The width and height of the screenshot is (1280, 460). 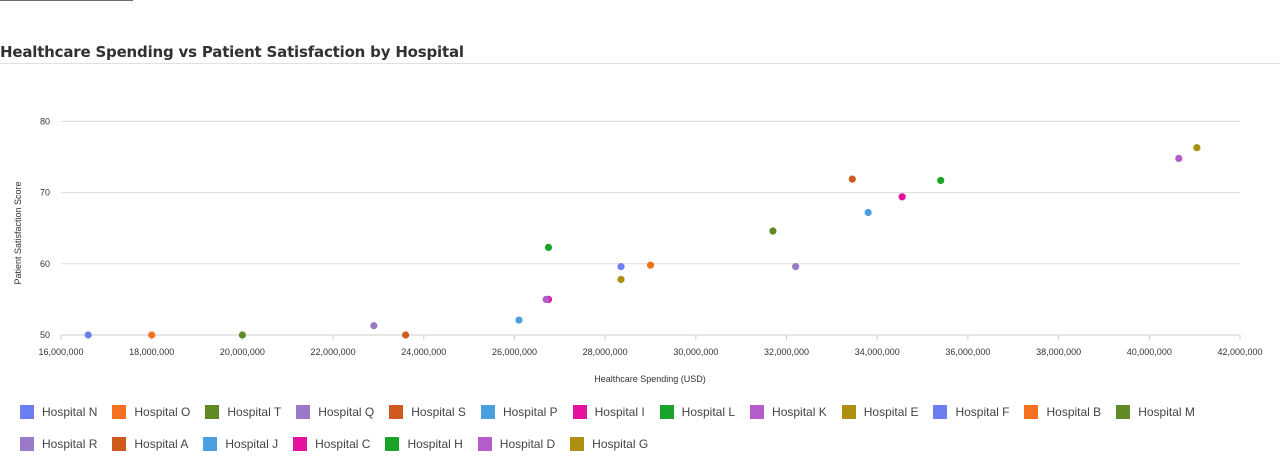 What do you see at coordinates (254, 412) in the screenshot?
I see `legend-label: Hospital T` at bounding box center [254, 412].